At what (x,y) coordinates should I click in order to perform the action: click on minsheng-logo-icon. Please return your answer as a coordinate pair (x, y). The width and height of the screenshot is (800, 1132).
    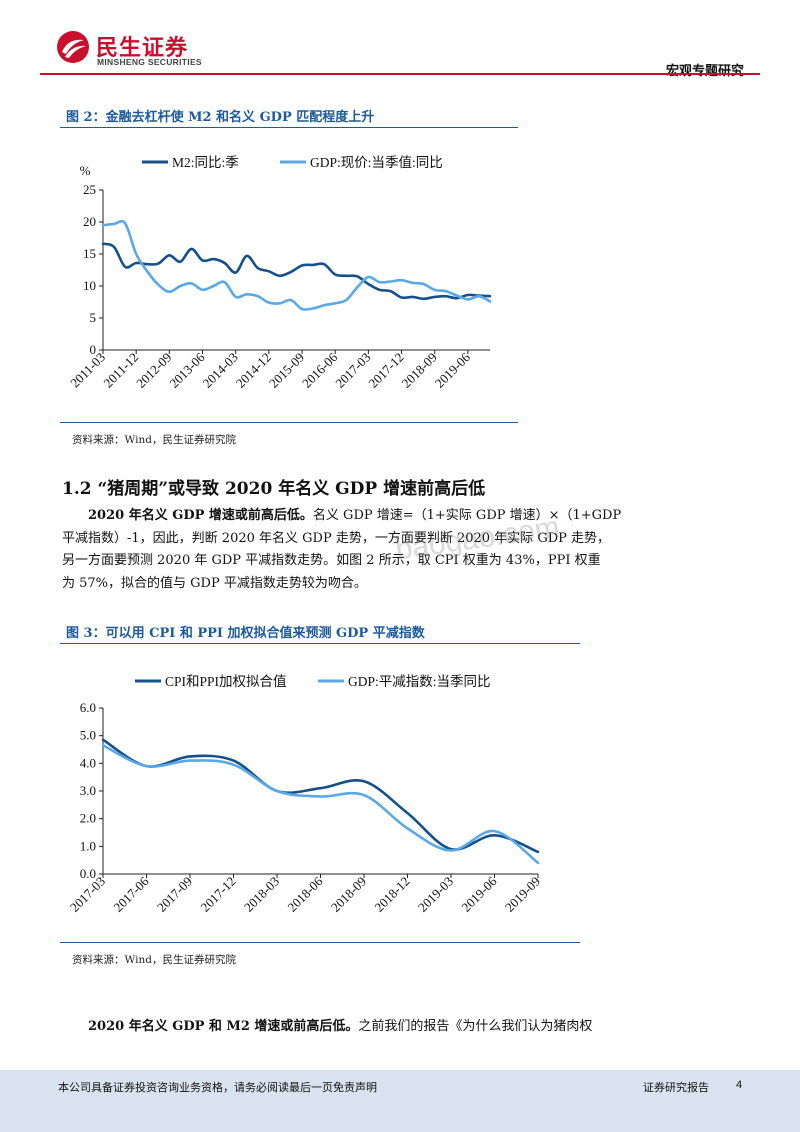
    Looking at the image, I should click on (73, 47).